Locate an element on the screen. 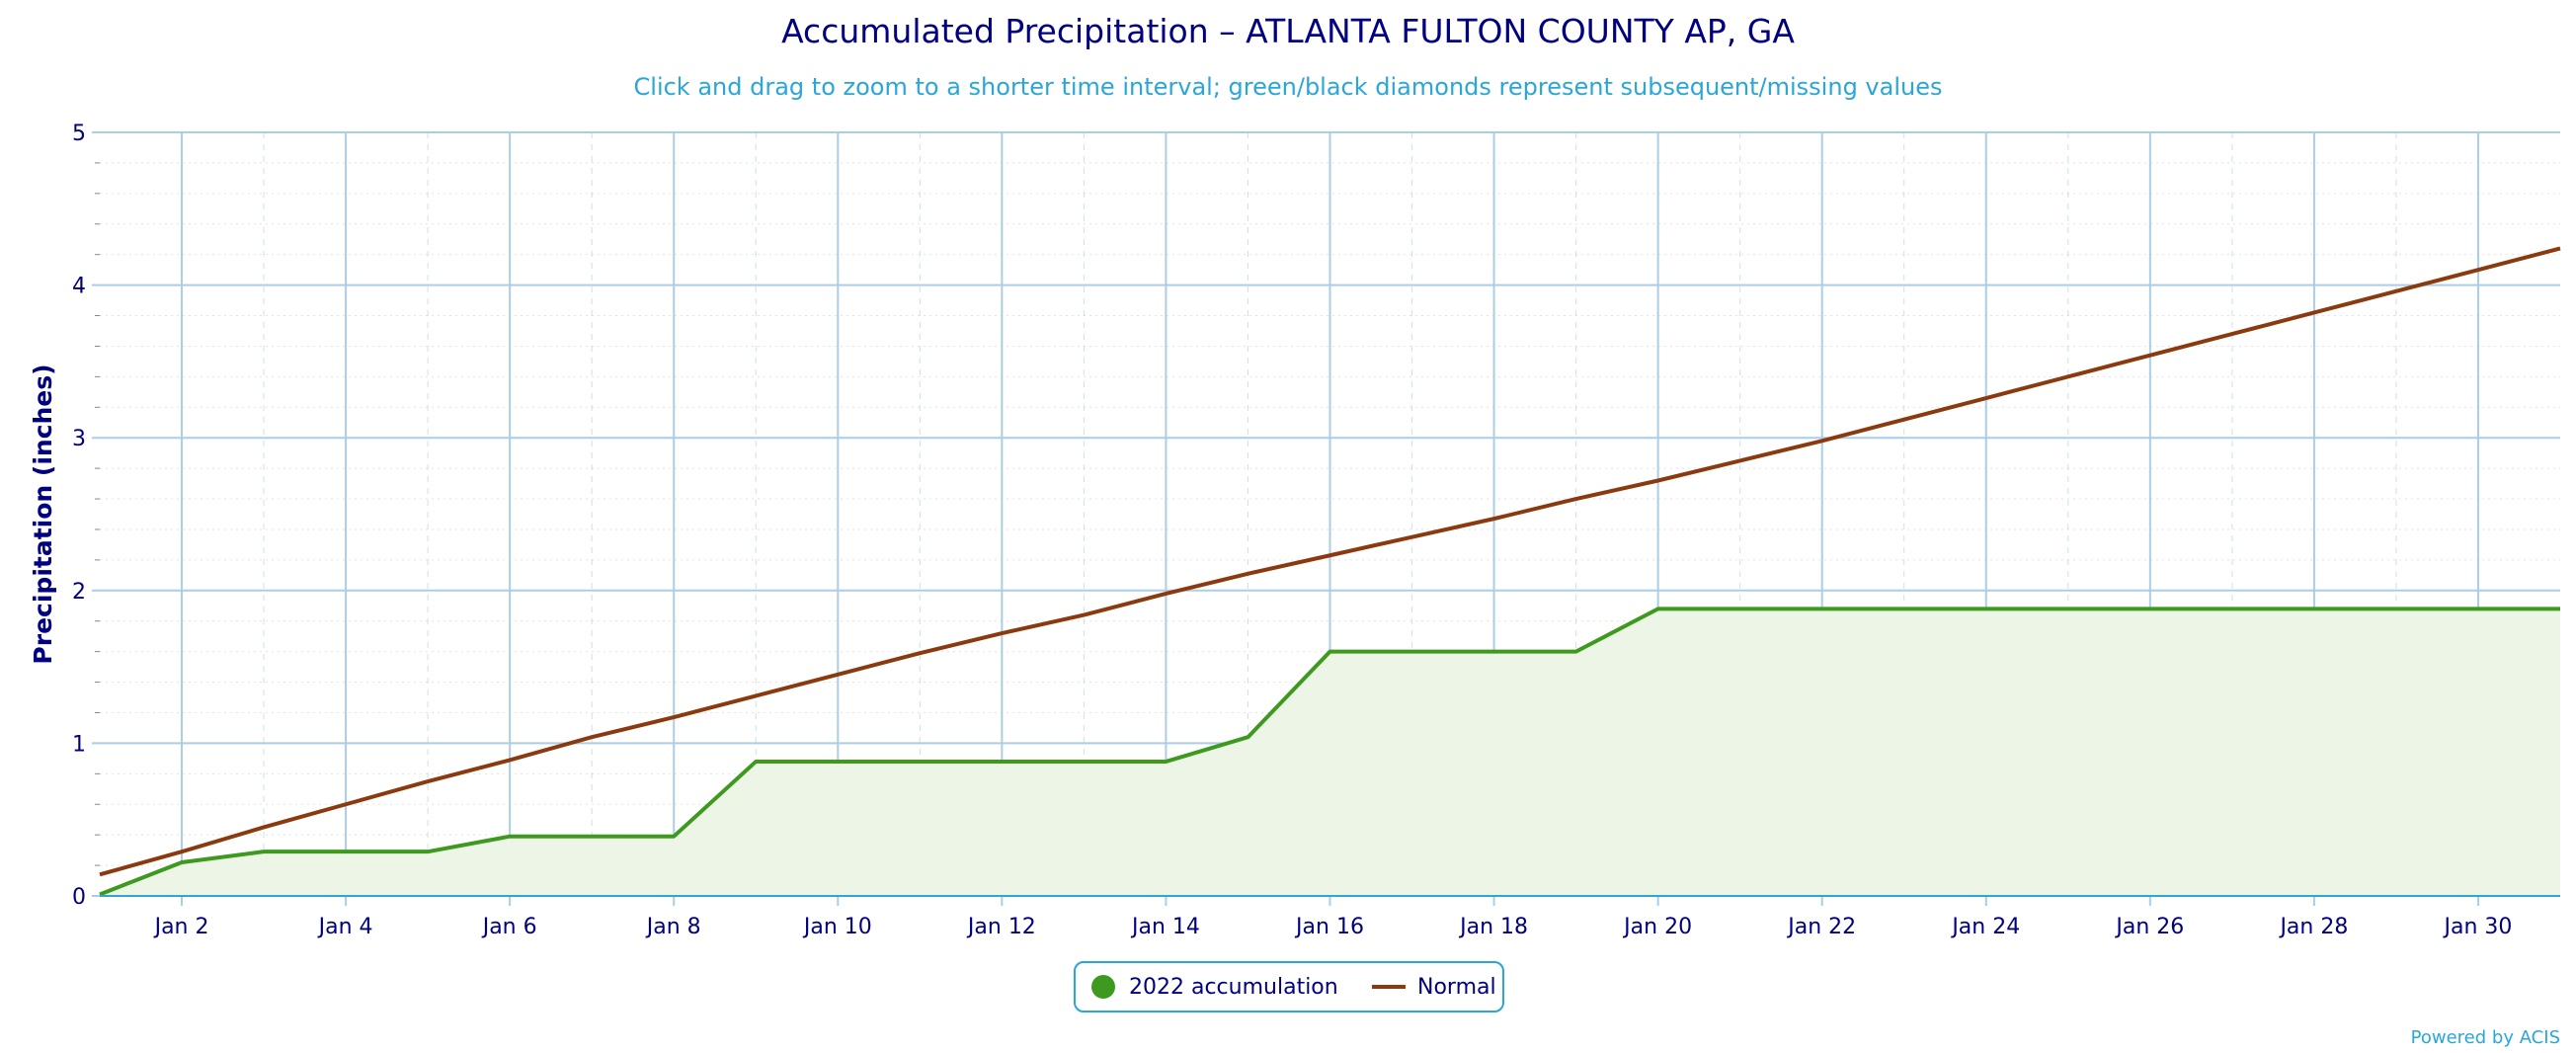 This screenshot has height=1053, width=2576. x-tick-label: Jan 12 is located at coordinates (1001, 927).